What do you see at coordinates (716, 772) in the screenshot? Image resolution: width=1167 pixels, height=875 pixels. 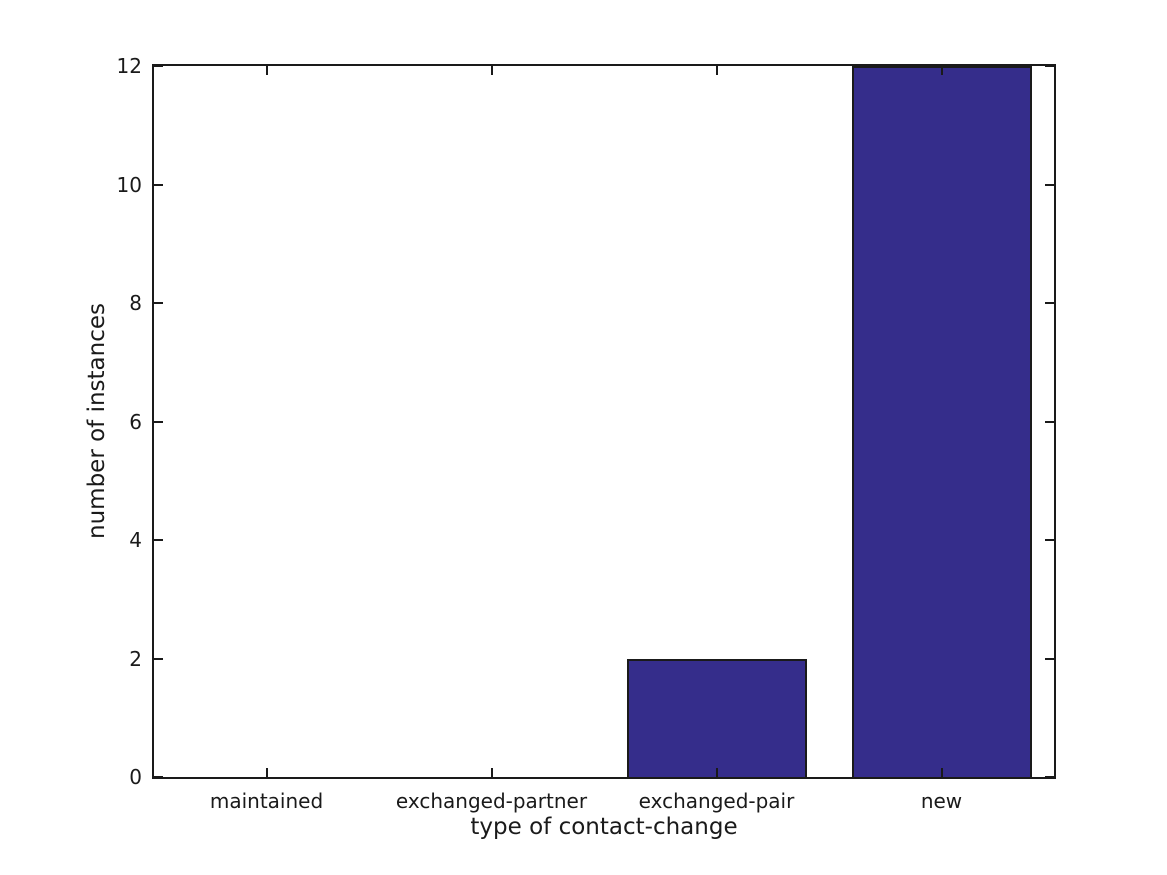 I see `x-tick-bottom-exchanged-pair` at bounding box center [716, 772].